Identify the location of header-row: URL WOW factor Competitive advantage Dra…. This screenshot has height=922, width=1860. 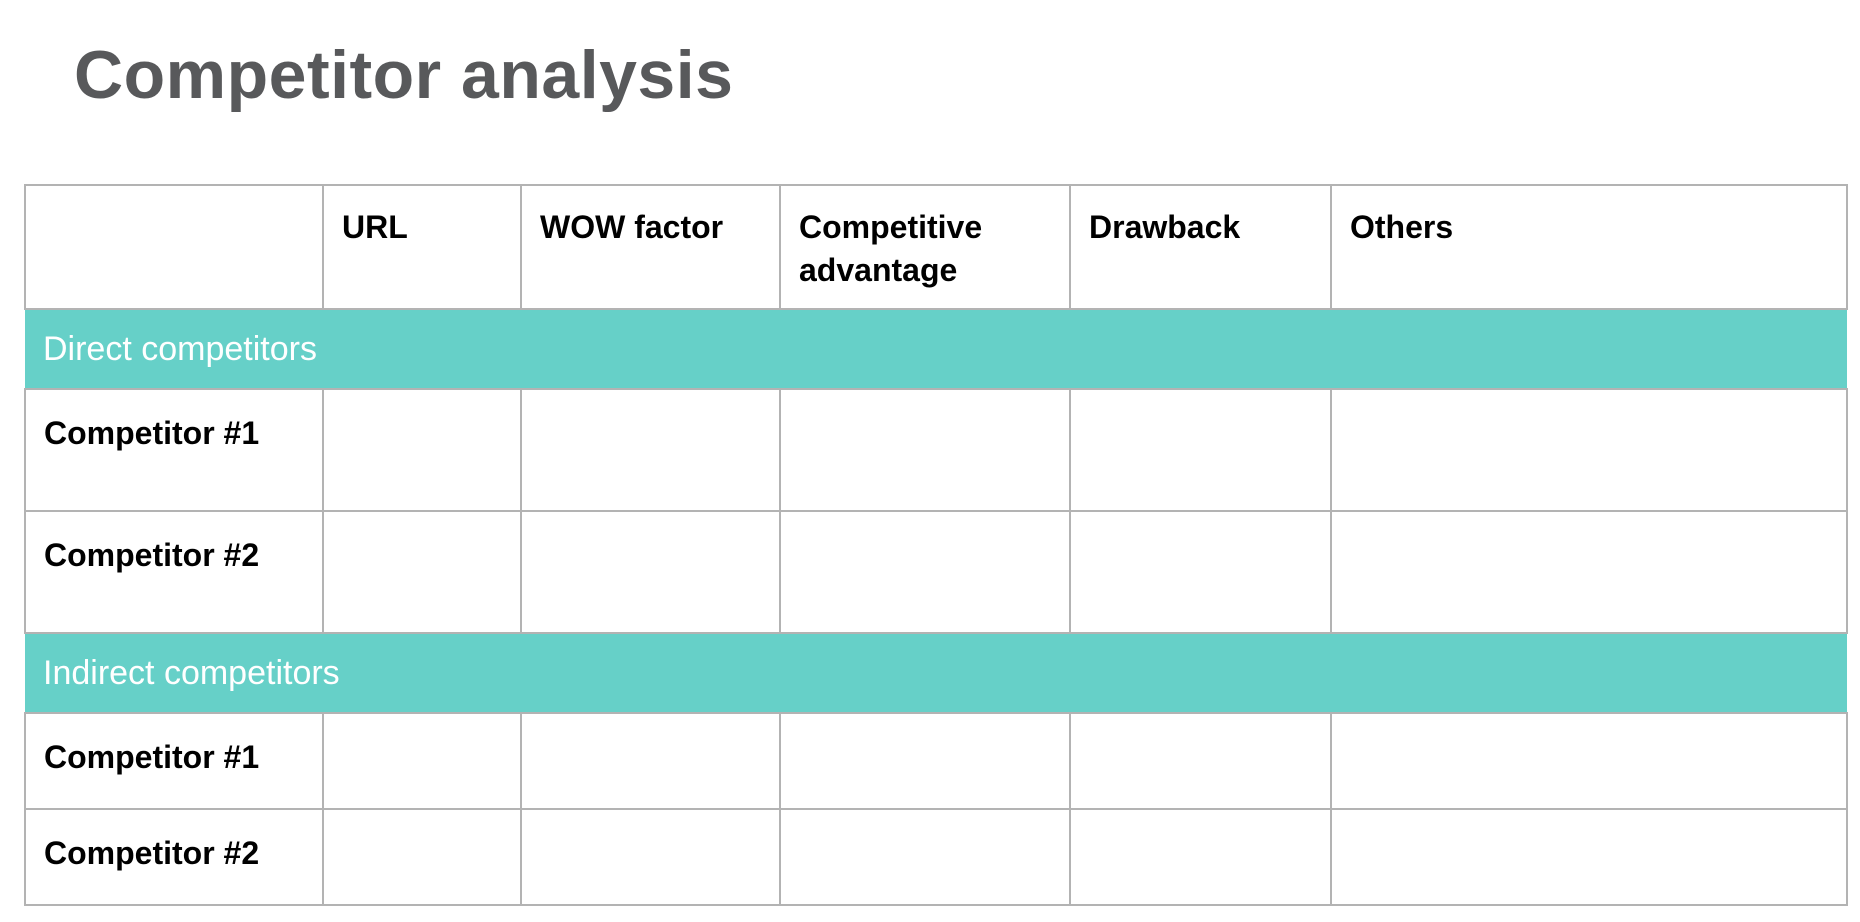
(936, 247).